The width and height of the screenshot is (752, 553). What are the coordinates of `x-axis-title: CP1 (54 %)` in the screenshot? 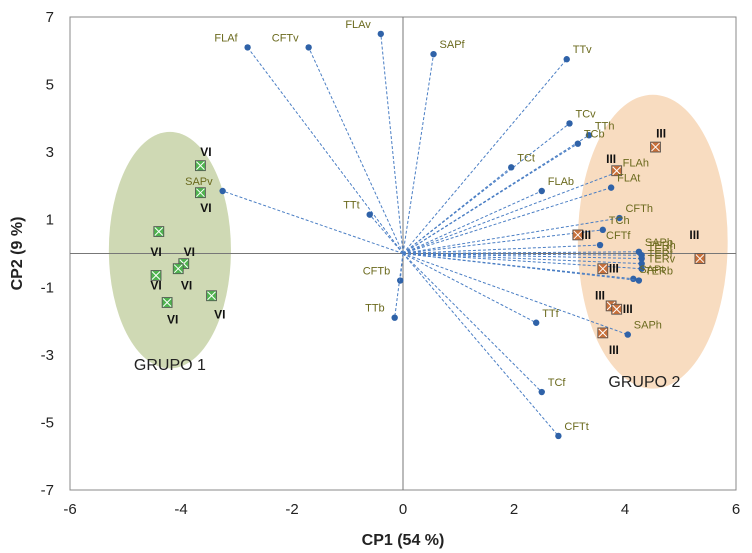 It's located at (403, 540).